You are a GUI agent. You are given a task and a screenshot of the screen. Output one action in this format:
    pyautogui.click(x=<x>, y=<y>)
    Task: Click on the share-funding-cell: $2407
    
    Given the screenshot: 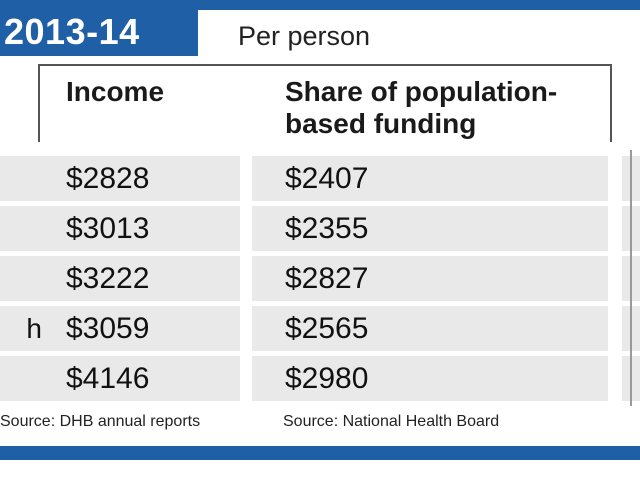 What is the action you would take?
    pyautogui.click(x=430, y=178)
    